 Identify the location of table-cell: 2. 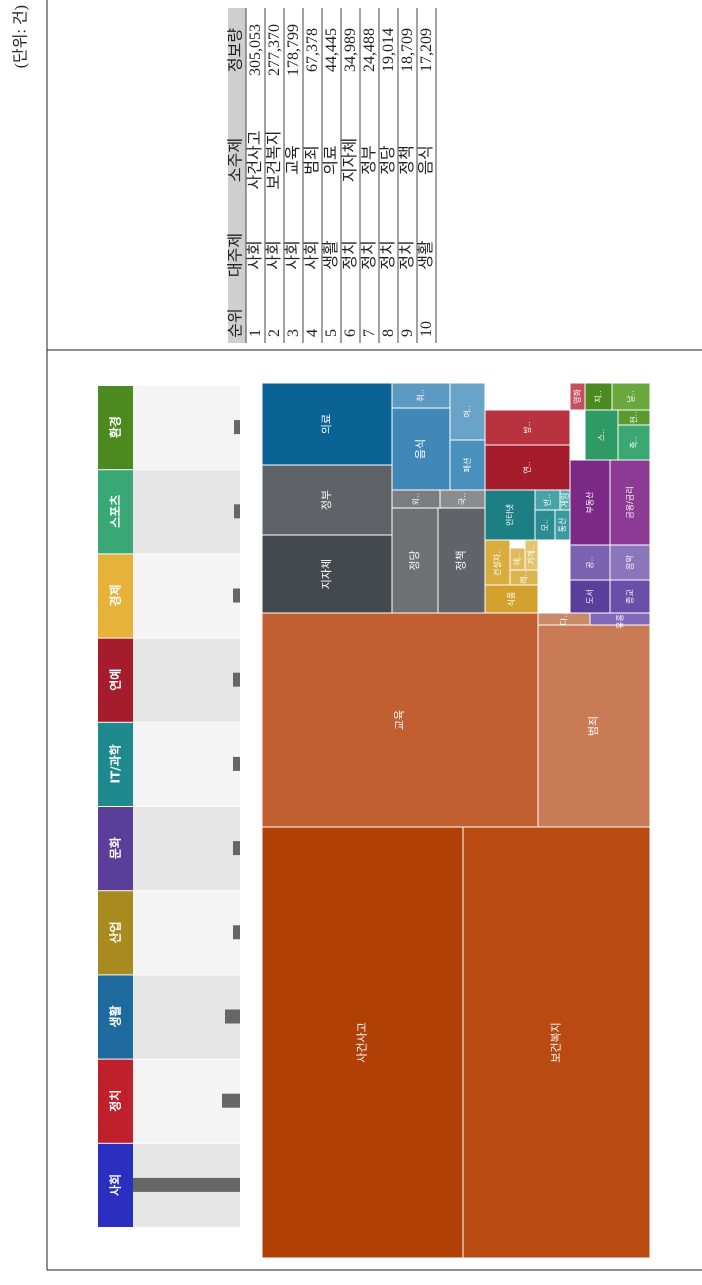
(274, 333).